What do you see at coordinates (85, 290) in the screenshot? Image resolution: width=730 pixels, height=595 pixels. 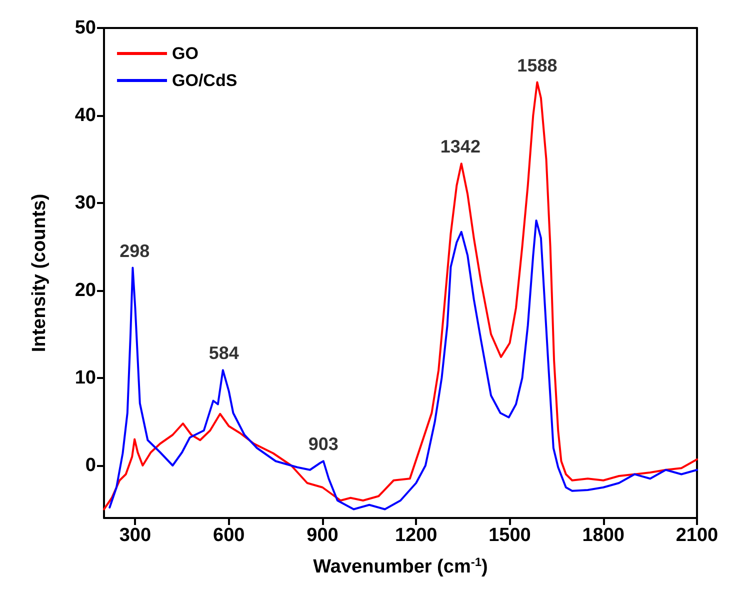 I see `y-tick-label: 20` at bounding box center [85, 290].